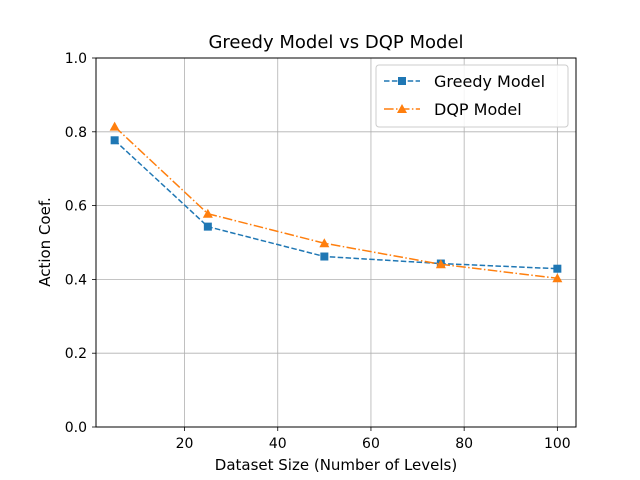 This screenshot has height=480, width=640. Describe the element at coordinates (464, 444) in the screenshot. I see `x-tick-label: 80` at that location.